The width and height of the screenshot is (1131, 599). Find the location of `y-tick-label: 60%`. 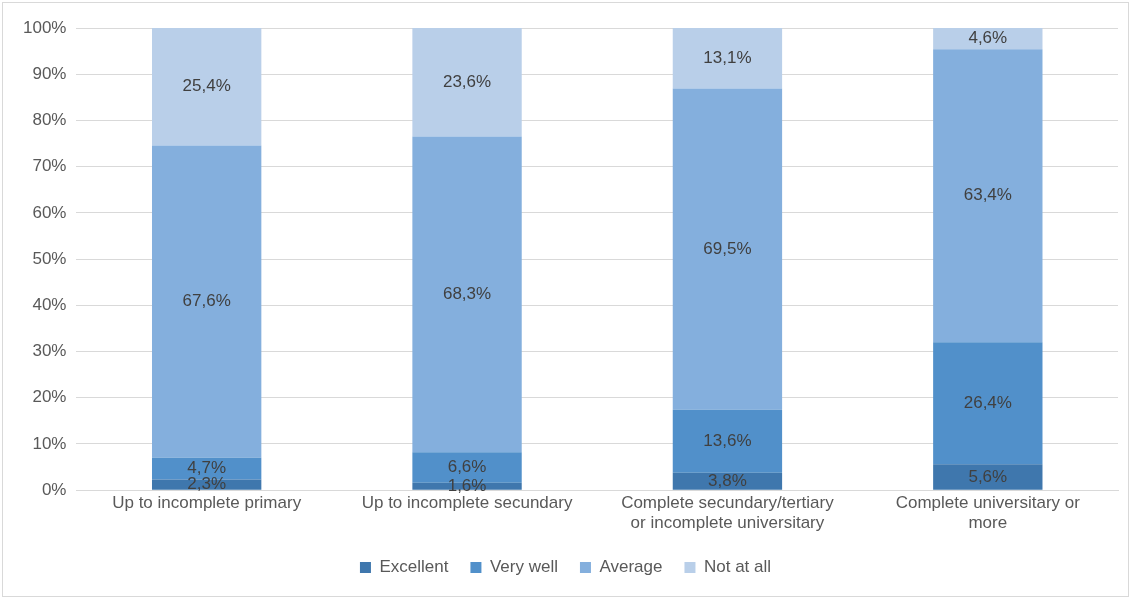

y-tick-label: 60% is located at coordinates (49, 212).